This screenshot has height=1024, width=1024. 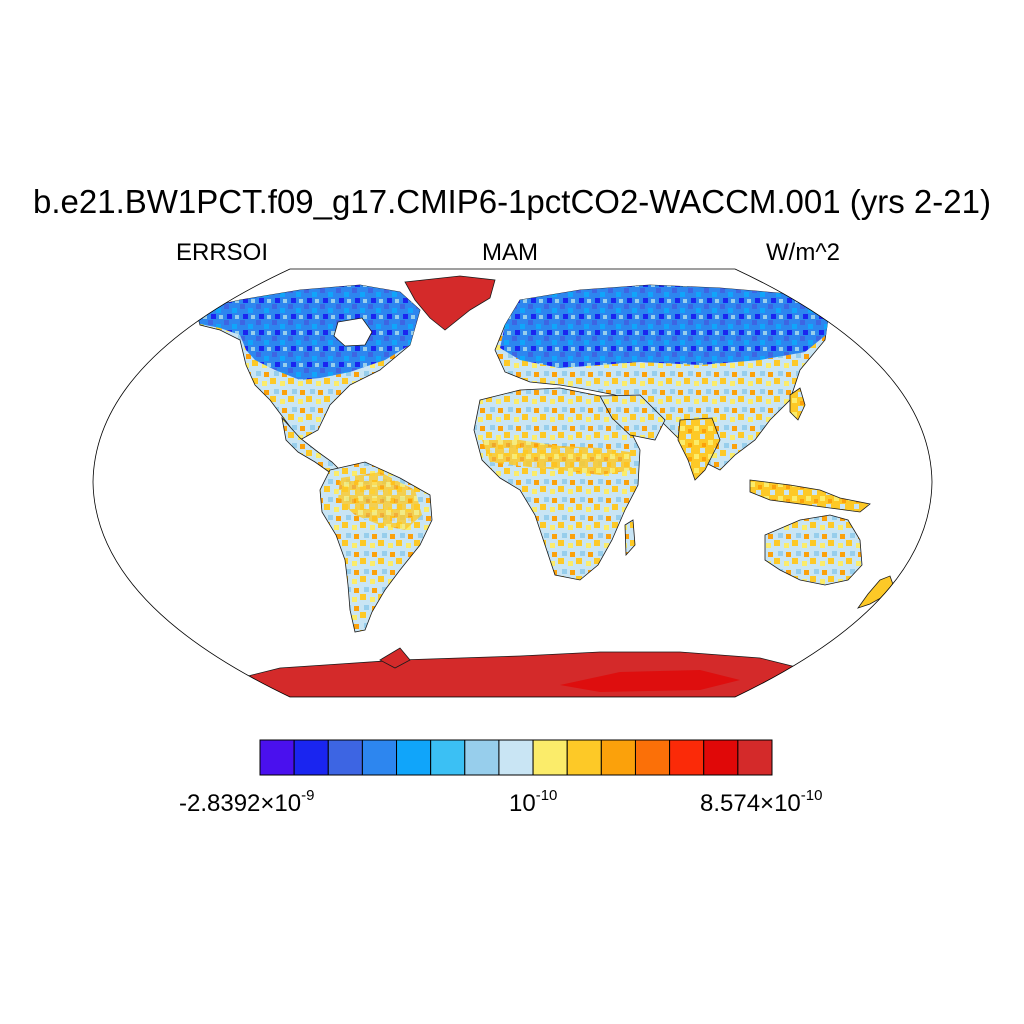 I want to click on greenland, so click(x=450, y=303).